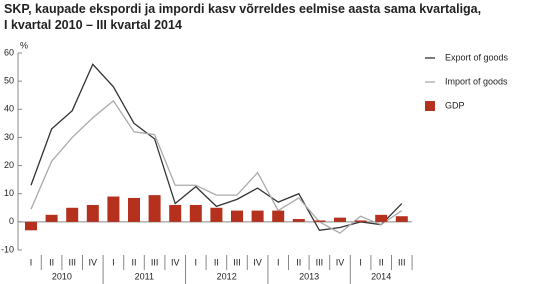 This screenshot has height=284, width=537. What do you see at coordinates (144, 276) in the screenshot?
I see `year-label: 2011` at bounding box center [144, 276].